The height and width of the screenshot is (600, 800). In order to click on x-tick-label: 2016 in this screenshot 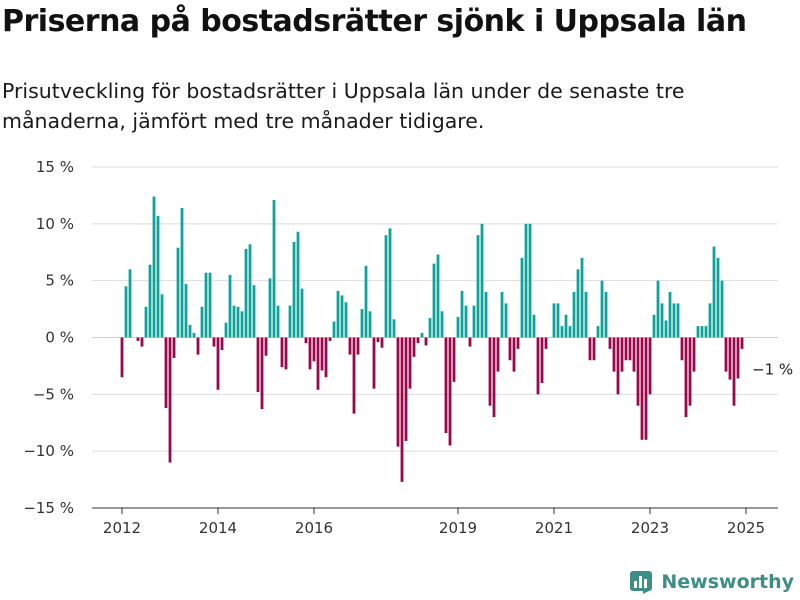, I will do `click(314, 528)`.